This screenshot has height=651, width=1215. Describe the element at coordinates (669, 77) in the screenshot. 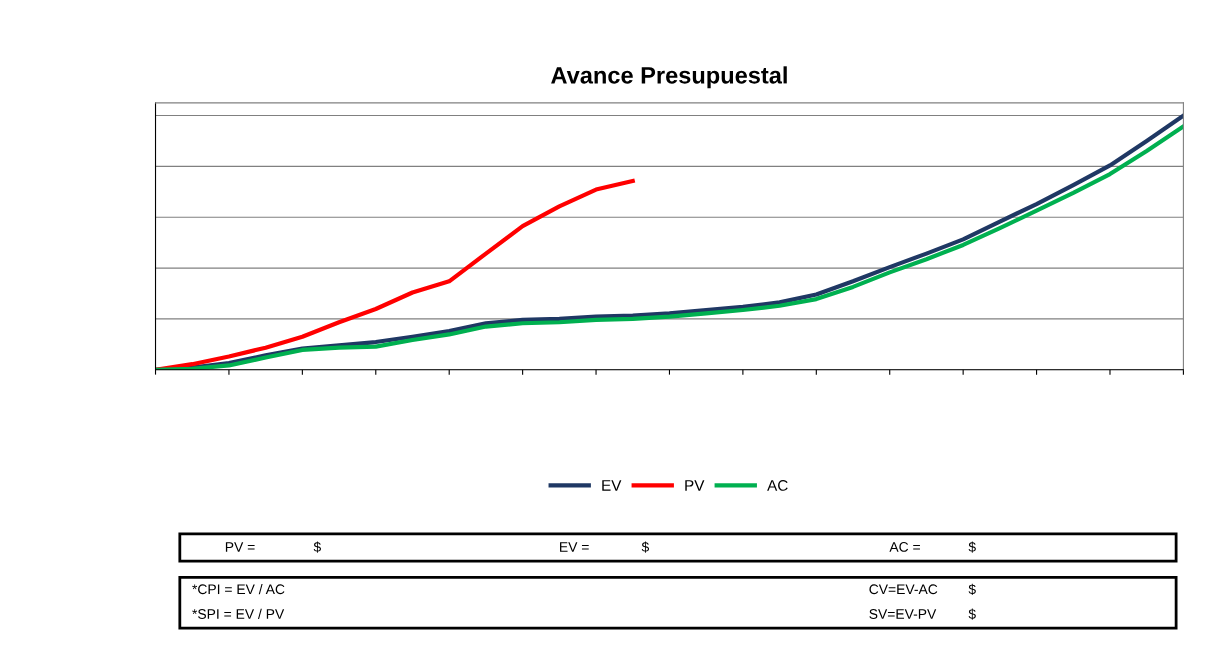

I see `chart-title: Avance Presupuestal` at that location.